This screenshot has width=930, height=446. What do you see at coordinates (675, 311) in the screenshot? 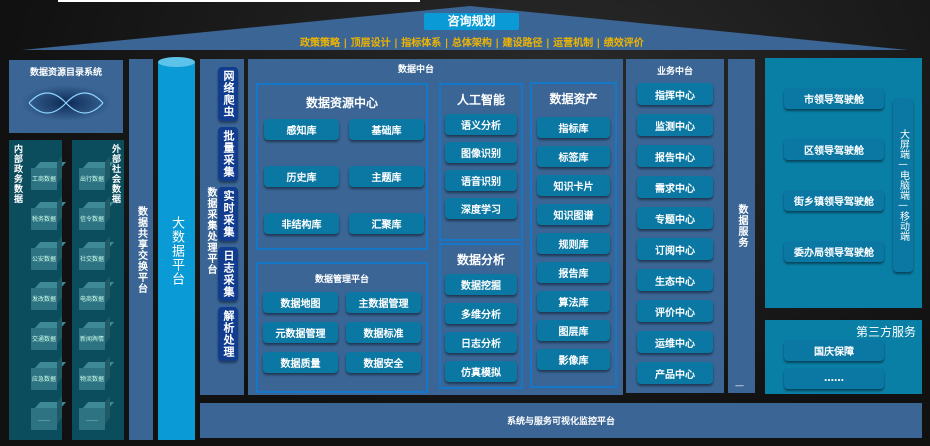
I see `business-center-button: 评价中心` at bounding box center [675, 311].